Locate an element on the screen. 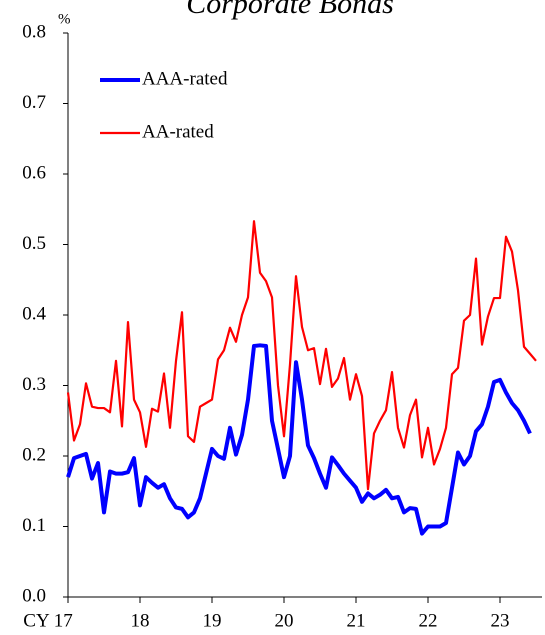 The width and height of the screenshot is (545, 635). y-tick-label: 0.8 is located at coordinates (34, 31).